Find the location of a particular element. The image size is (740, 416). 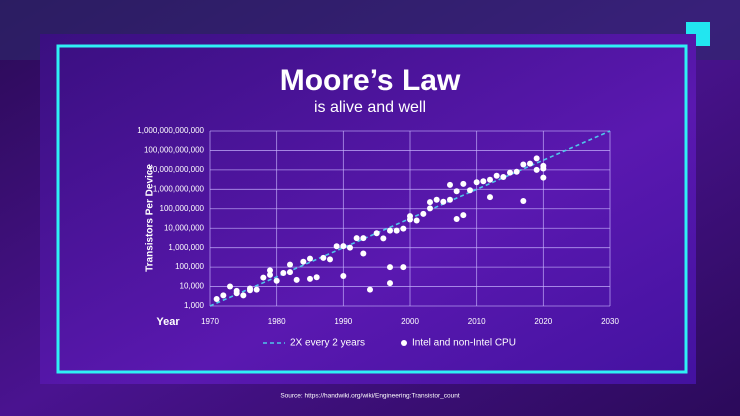

y-tick-label: 1,000,000,000 is located at coordinates (179, 188).